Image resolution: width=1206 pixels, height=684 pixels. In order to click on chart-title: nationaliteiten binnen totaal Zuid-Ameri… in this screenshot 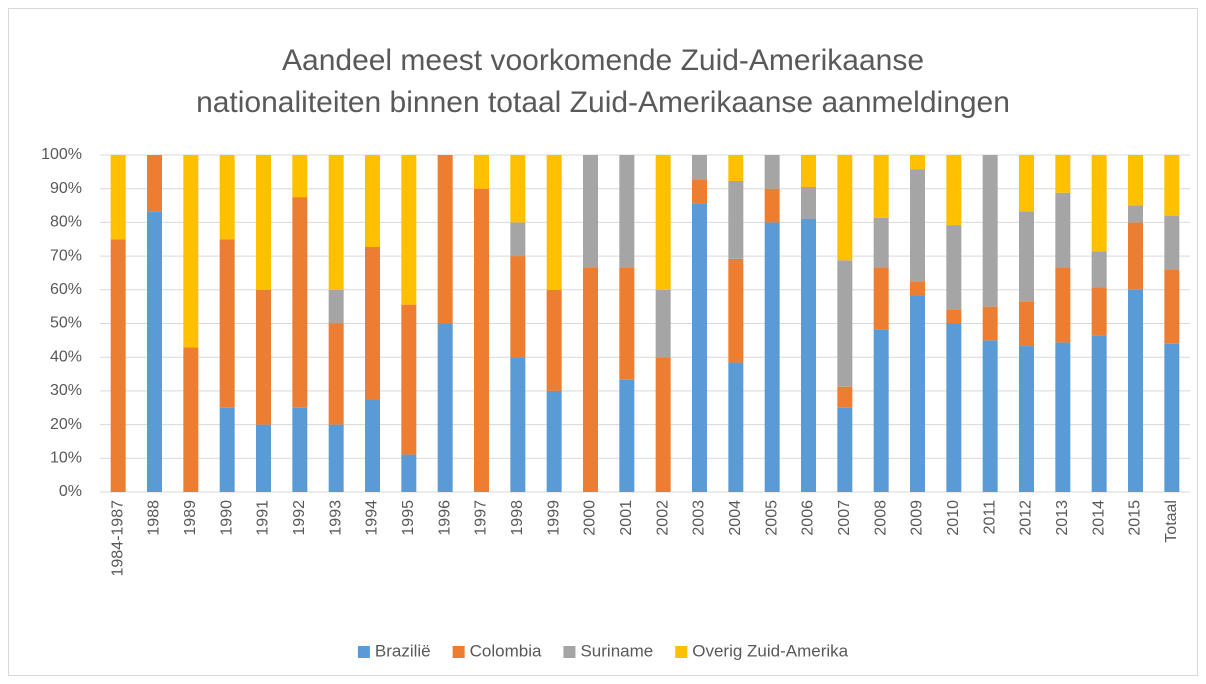, I will do `click(603, 102)`.